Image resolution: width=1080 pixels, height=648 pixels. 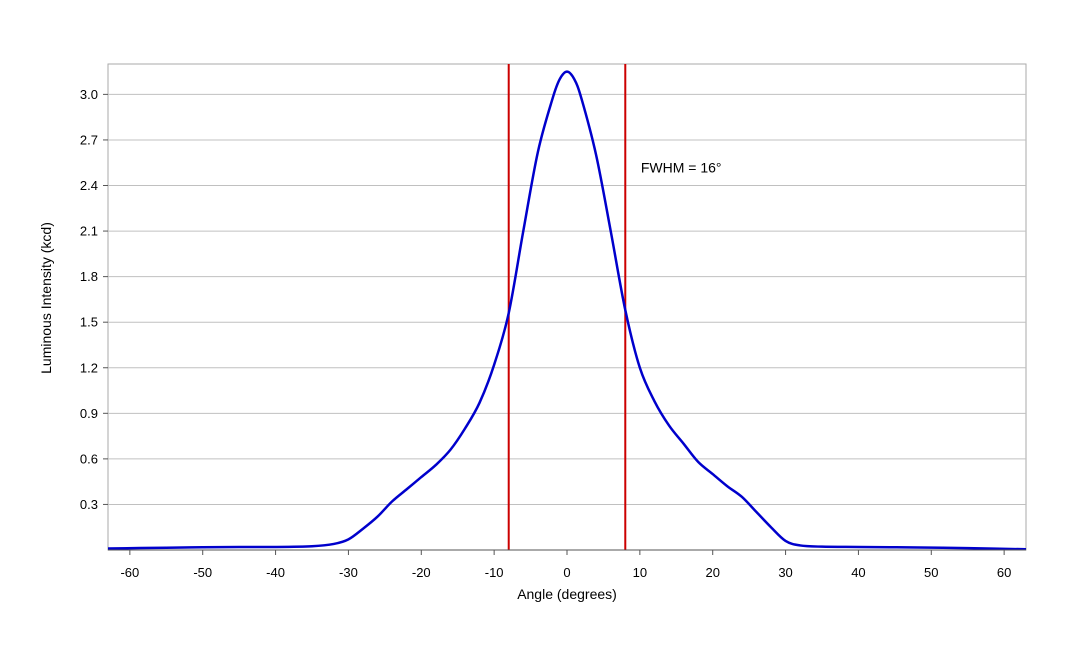 What do you see at coordinates (566, 572) in the screenshot?
I see `x-tick-label: 0` at bounding box center [566, 572].